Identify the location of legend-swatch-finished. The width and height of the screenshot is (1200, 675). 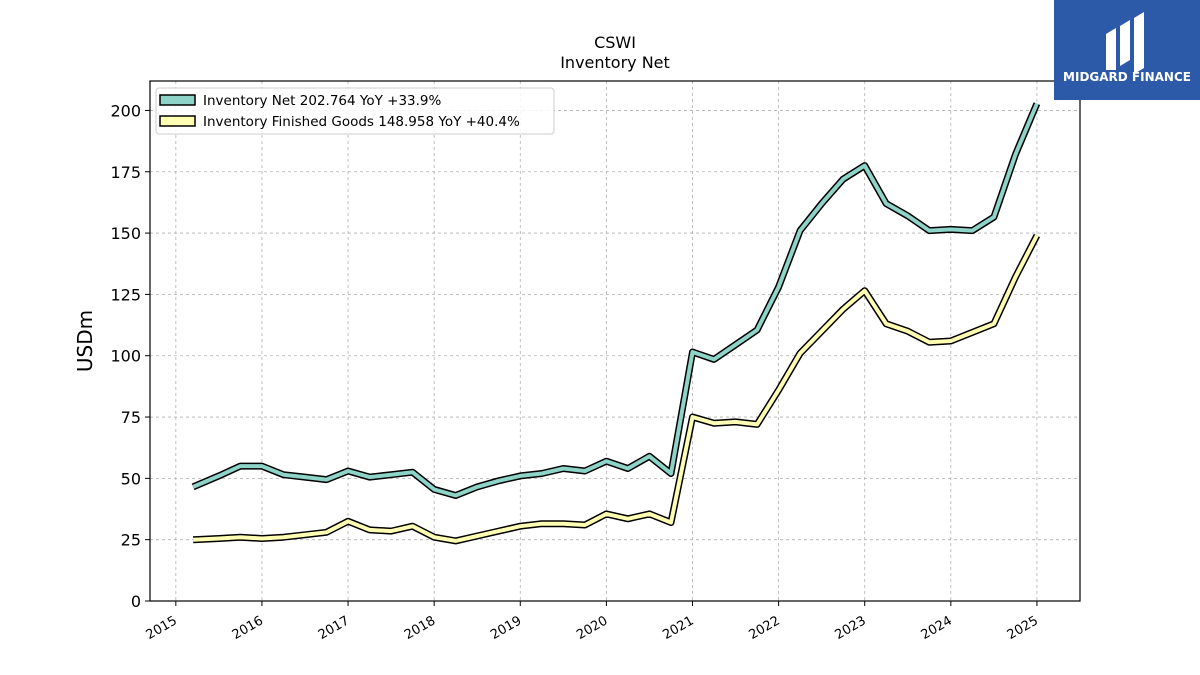
(177, 121).